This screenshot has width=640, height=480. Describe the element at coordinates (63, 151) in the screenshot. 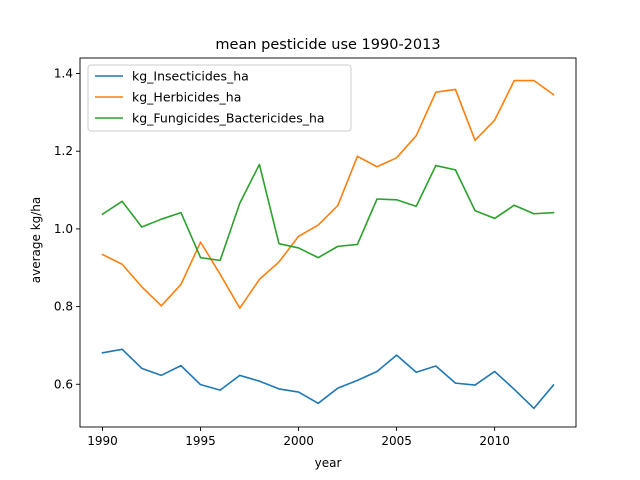

I see `y-tick-label-3: 1.2` at that location.